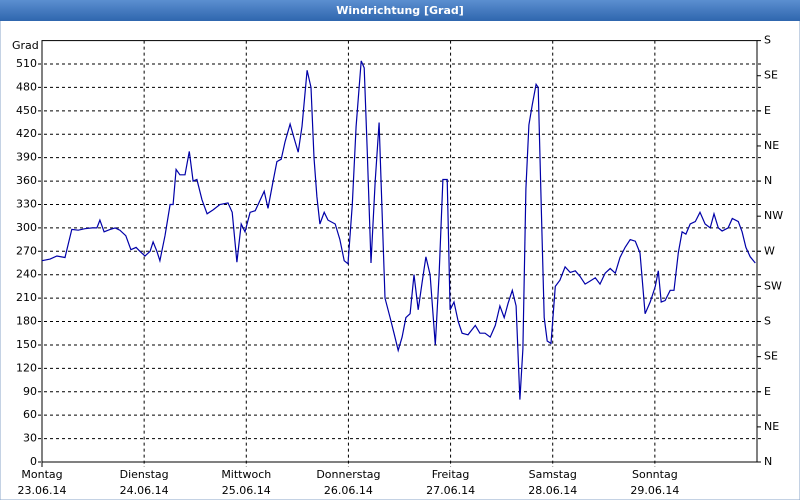 This screenshot has width=800, height=500. I want to click on y2-tick-label: NW, so click(773, 215).